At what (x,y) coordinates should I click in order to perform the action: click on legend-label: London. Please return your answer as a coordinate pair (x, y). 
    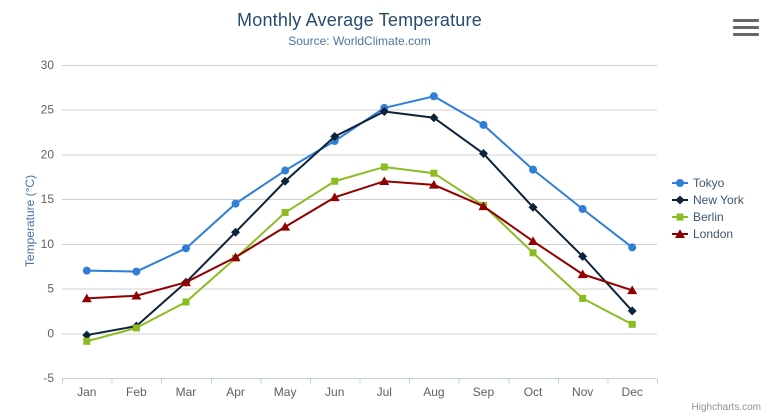
    Looking at the image, I should click on (713, 234).